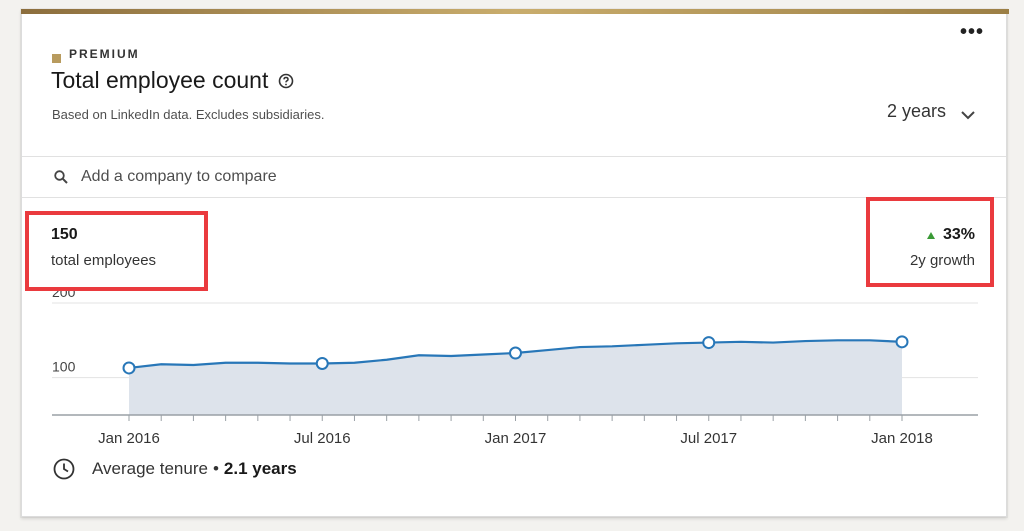 This screenshot has height=531, width=1024. What do you see at coordinates (104, 260) in the screenshot?
I see `total-employees-label: total employees` at bounding box center [104, 260].